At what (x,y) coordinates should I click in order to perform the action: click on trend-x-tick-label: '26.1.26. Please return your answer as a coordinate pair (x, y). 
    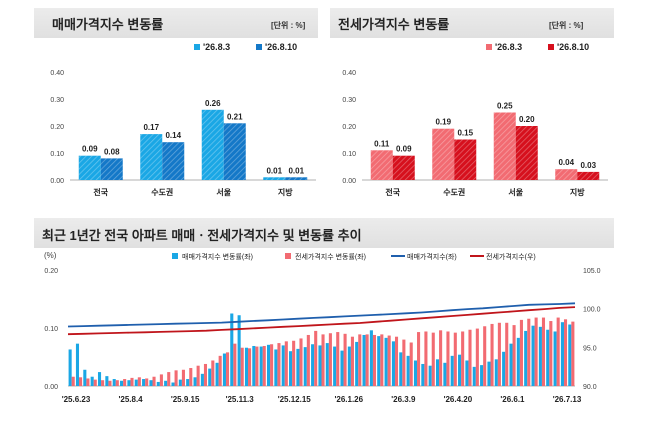
    Looking at the image, I should click on (348, 399).